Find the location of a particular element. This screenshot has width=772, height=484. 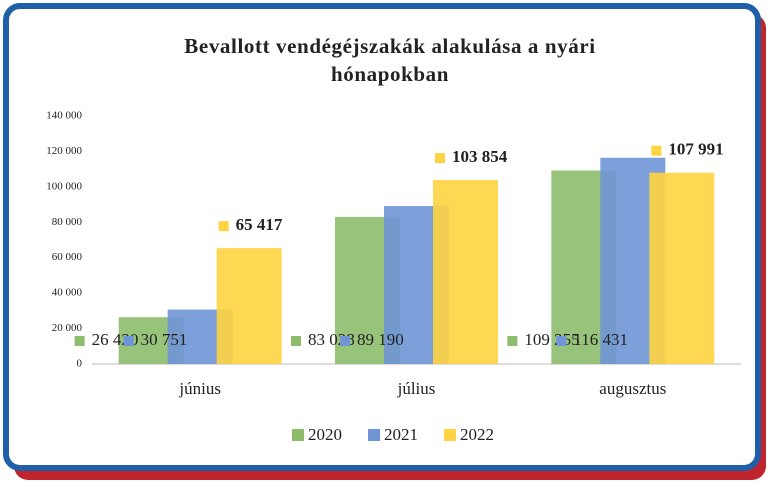

y-tick-label: 0 is located at coordinates (80, 364).